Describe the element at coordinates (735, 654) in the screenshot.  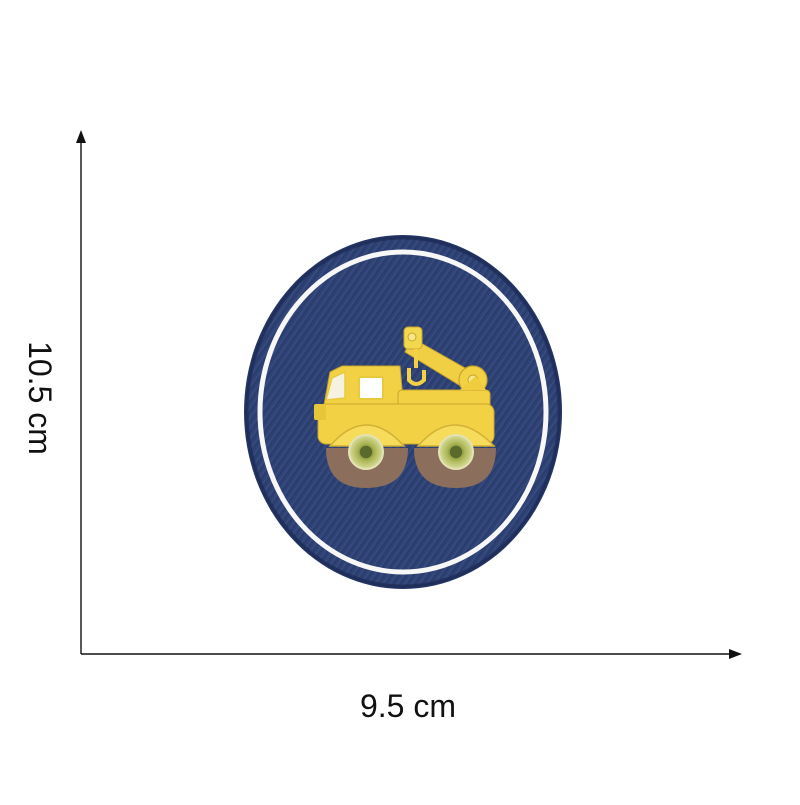
I see `arrow-right-icon` at that location.